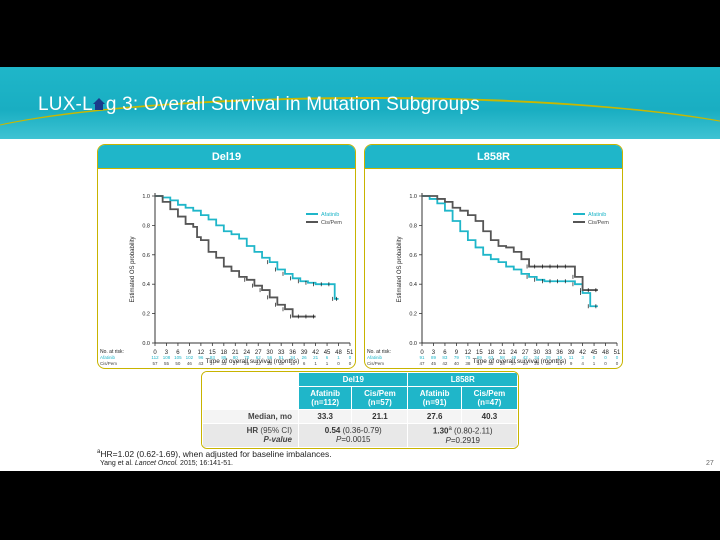  What do you see at coordinates (571, 363) in the screenshot?
I see `risk-value: 9` at bounding box center [571, 363].